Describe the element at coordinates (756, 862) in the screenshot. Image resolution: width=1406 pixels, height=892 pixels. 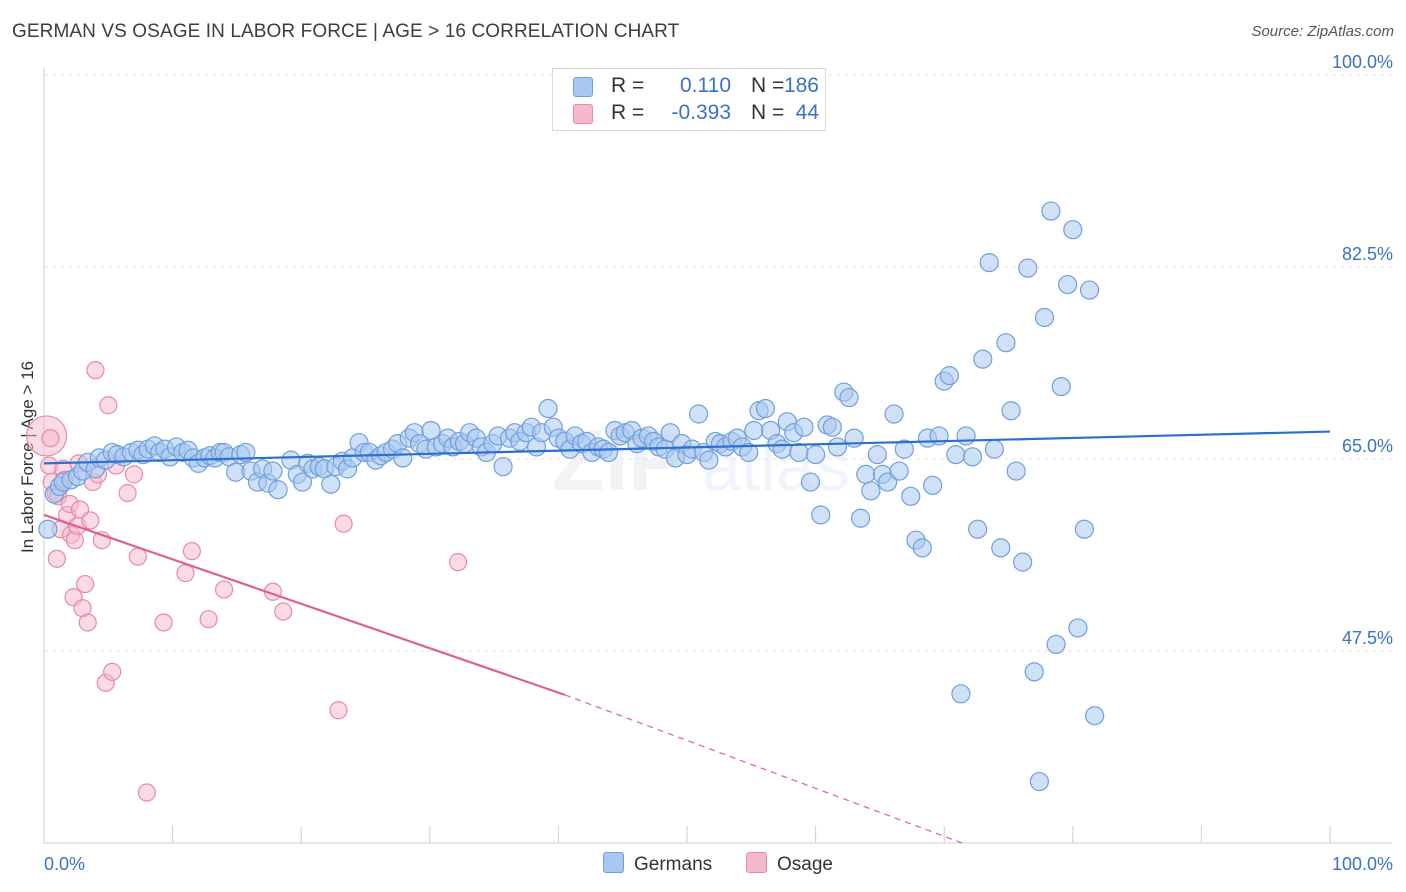
I see `bottom-legend-swatch-osage` at that location.